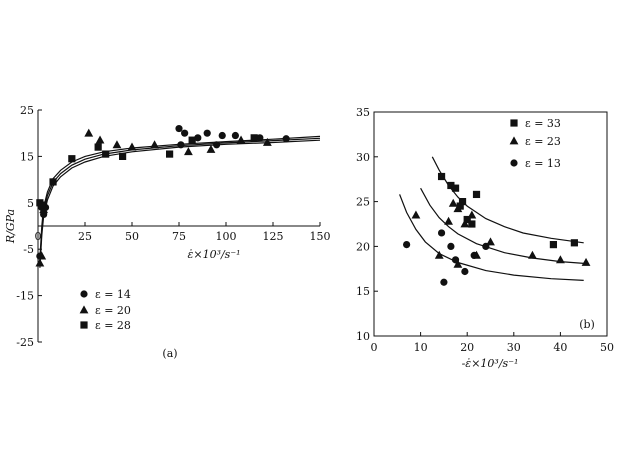 Image resolution: width=625 pixels, height=460 pixels. I want to click on panel-b-x-tick-label: 20, so click(467, 347).